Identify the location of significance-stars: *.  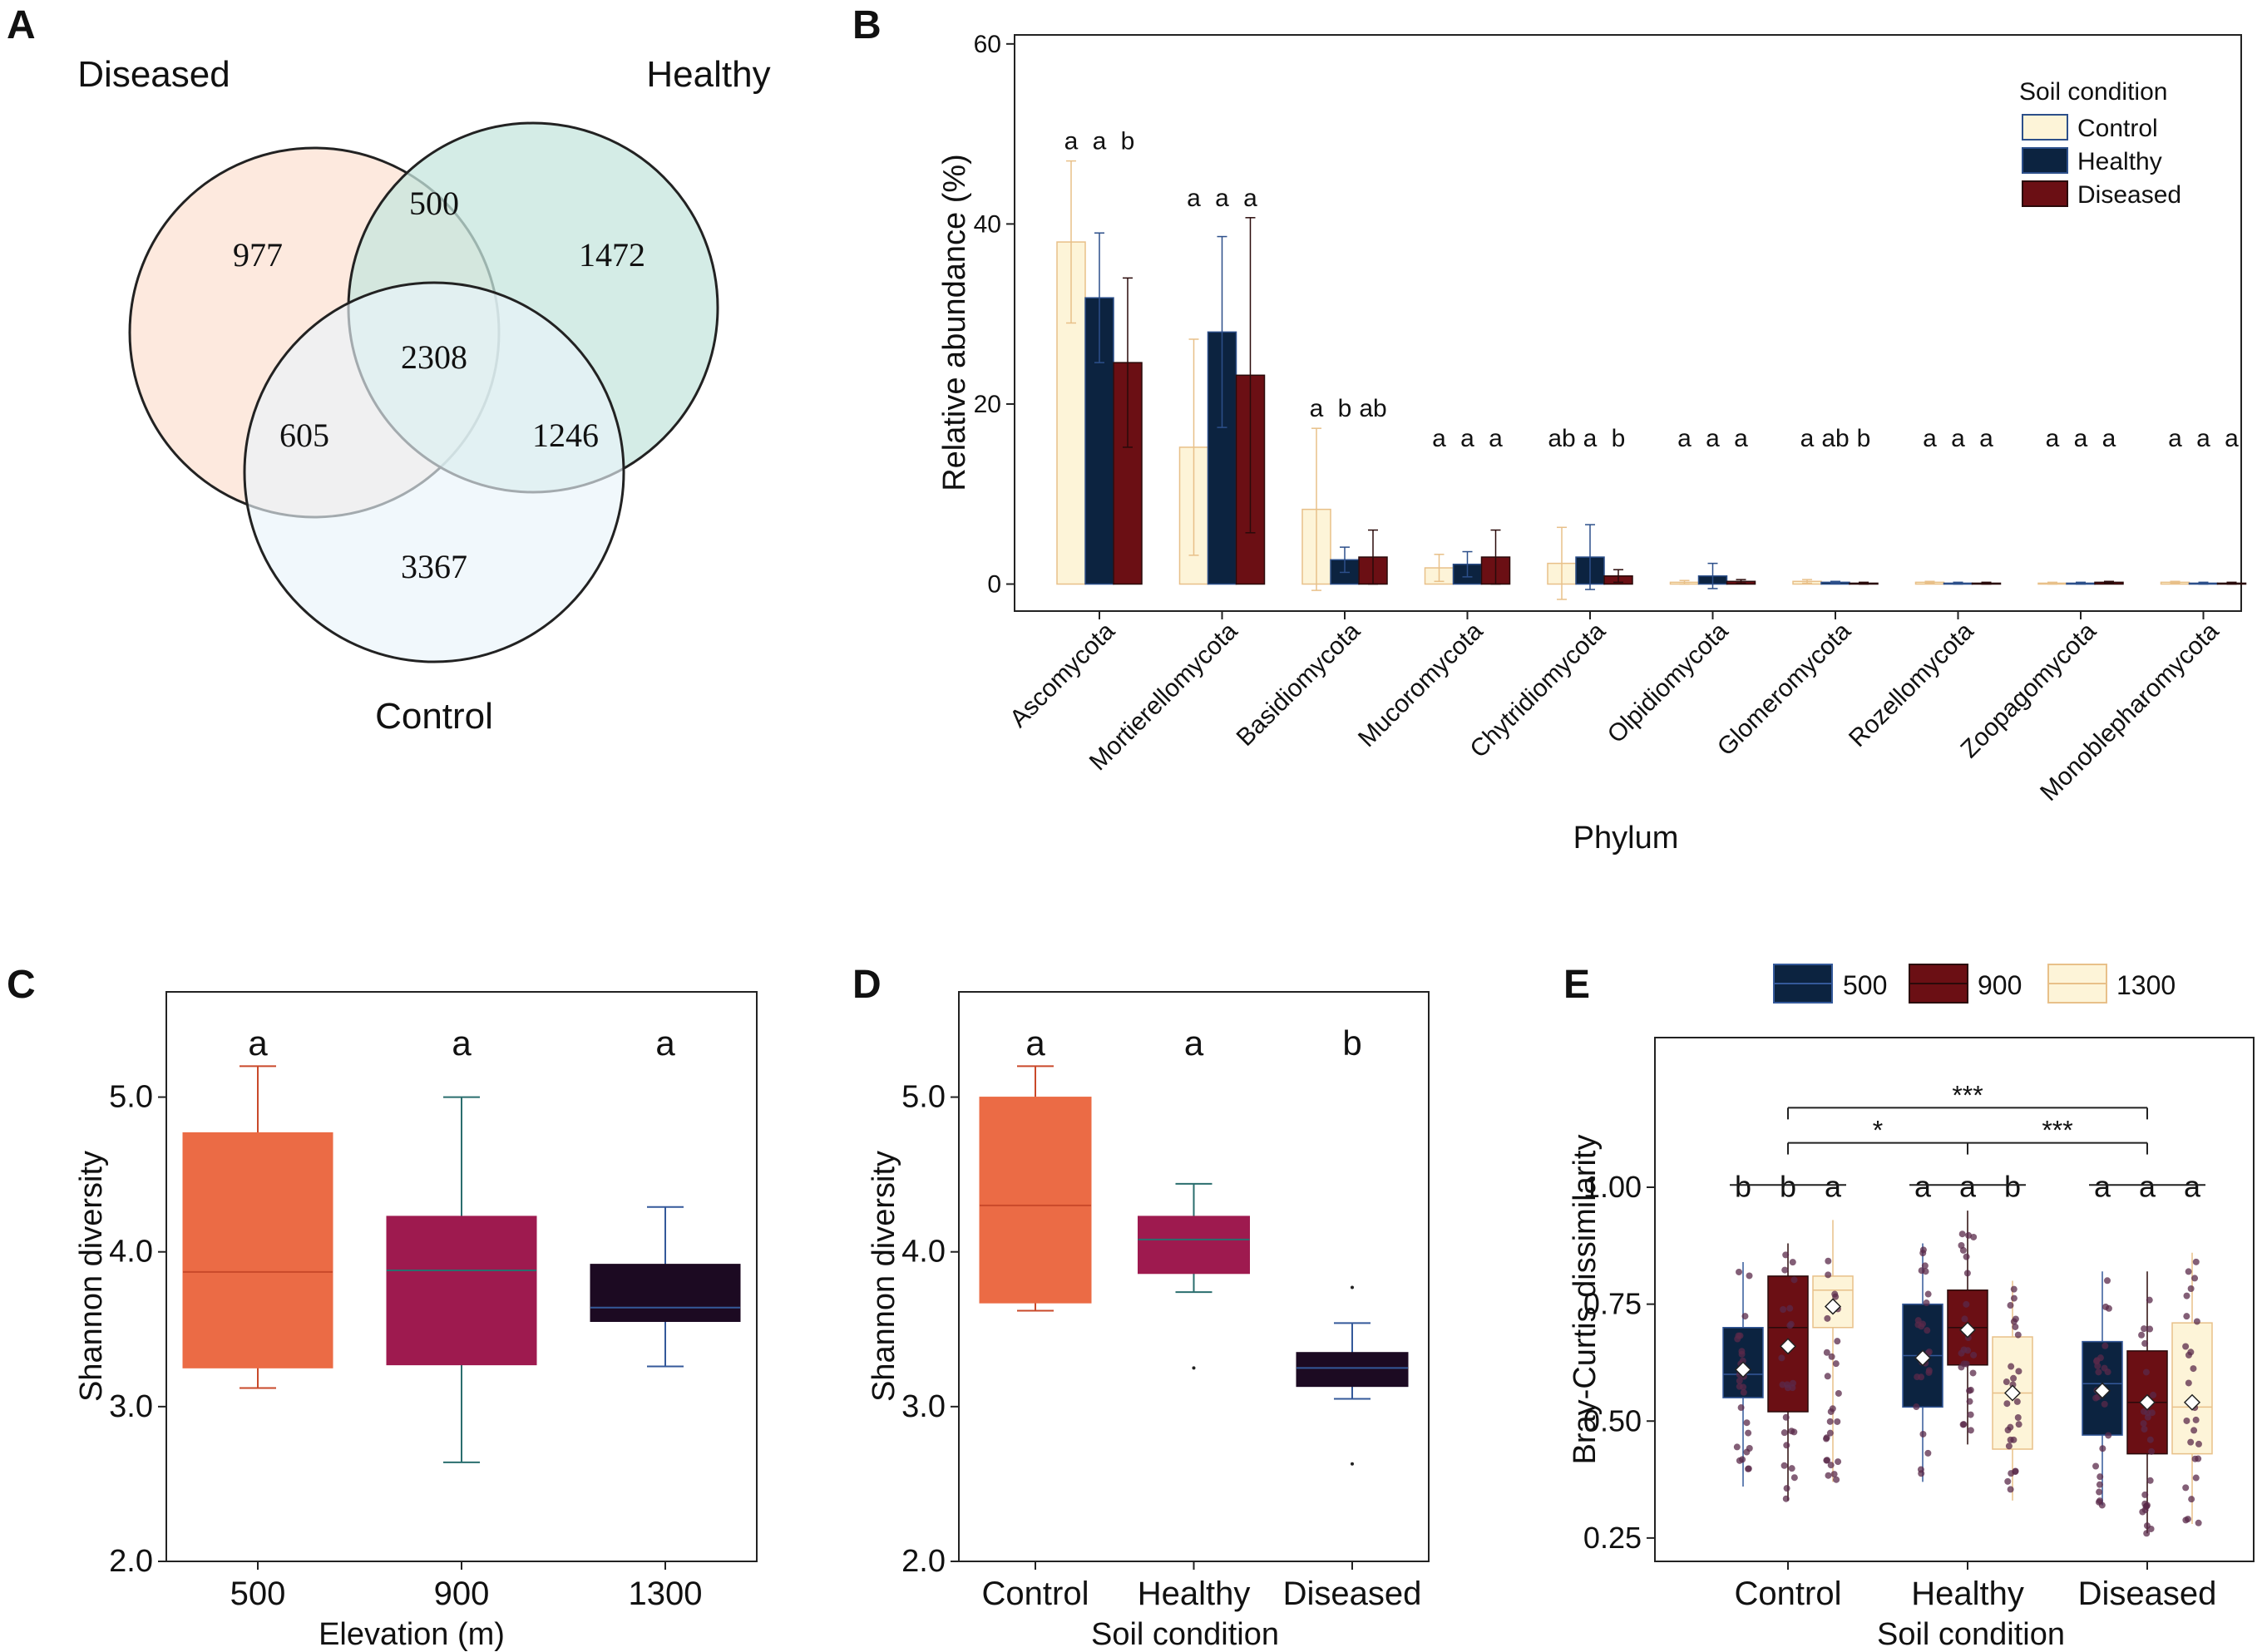
(1878, 1131).